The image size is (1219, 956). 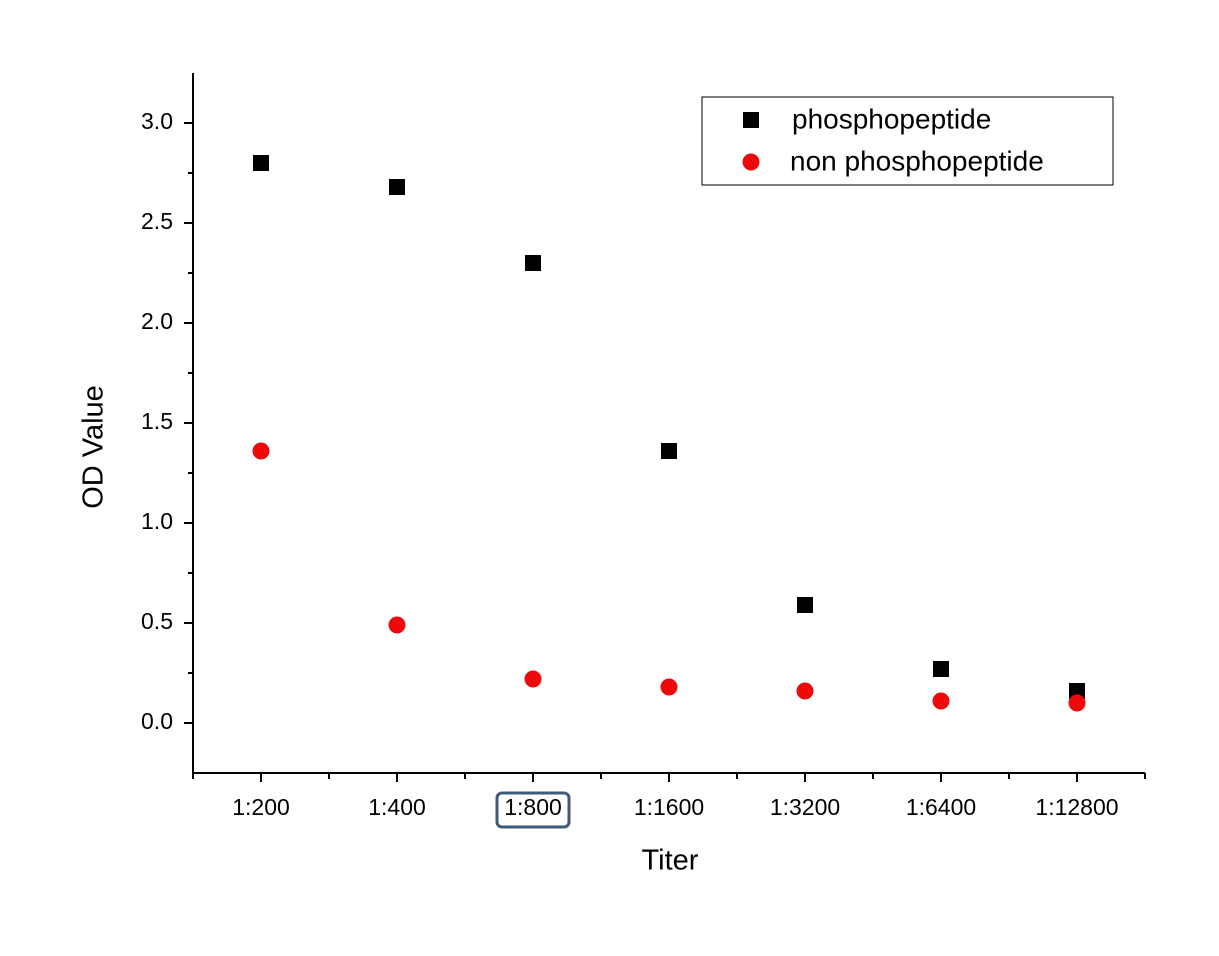 What do you see at coordinates (157, 721) in the screenshot?
I see `y-tick-label: 0.0` at bounding box center [157, 721].